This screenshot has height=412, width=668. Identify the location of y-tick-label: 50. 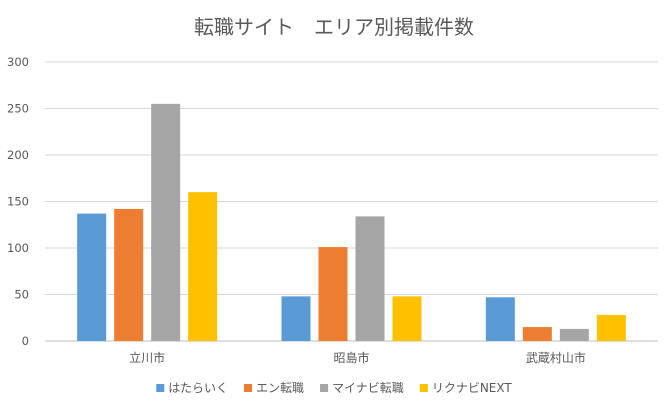
(21, 295).